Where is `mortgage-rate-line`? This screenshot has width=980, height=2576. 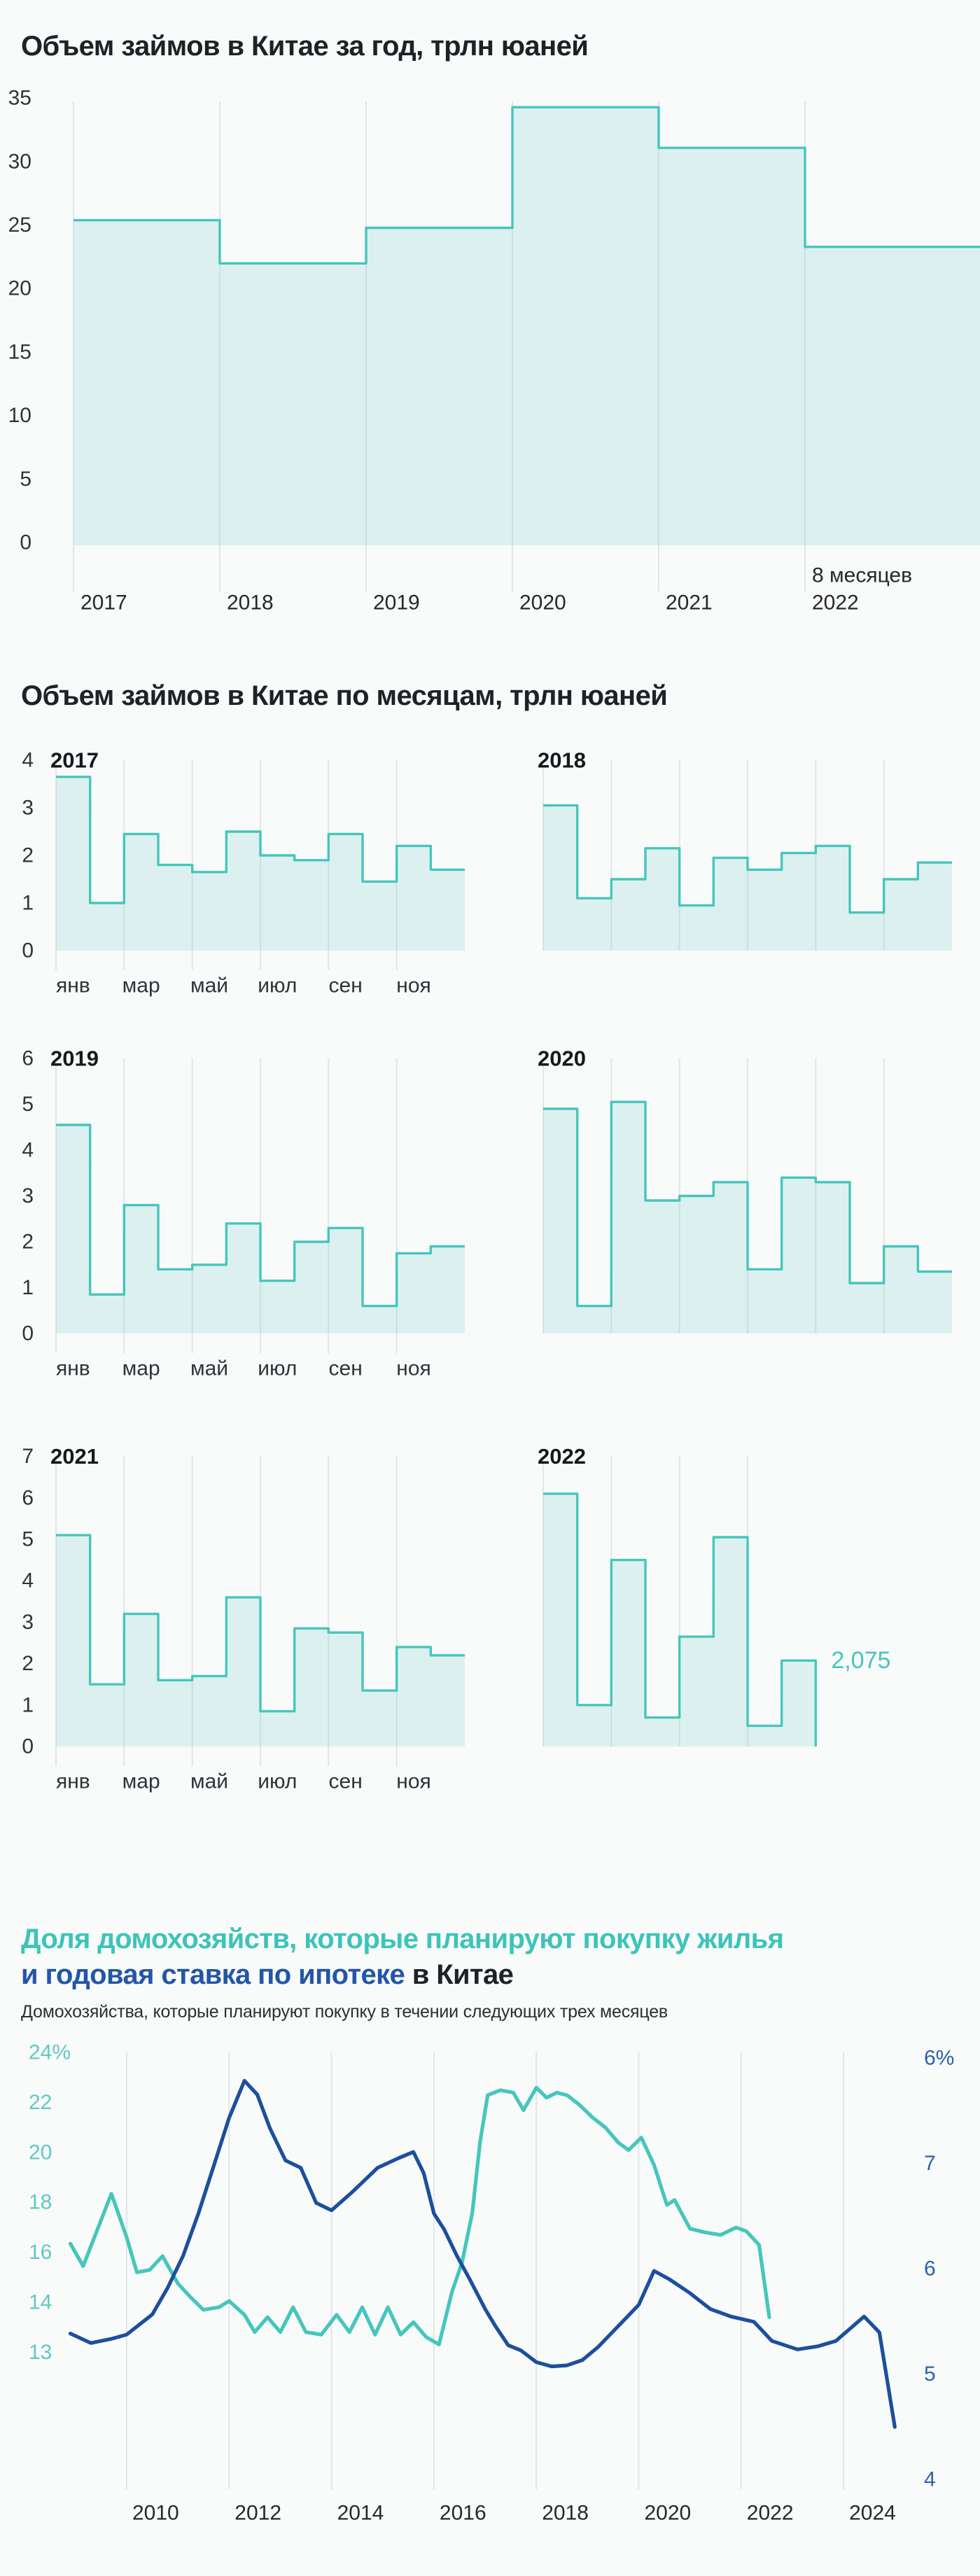
mortgage-rate-line is located at coordinates (482, 2253).